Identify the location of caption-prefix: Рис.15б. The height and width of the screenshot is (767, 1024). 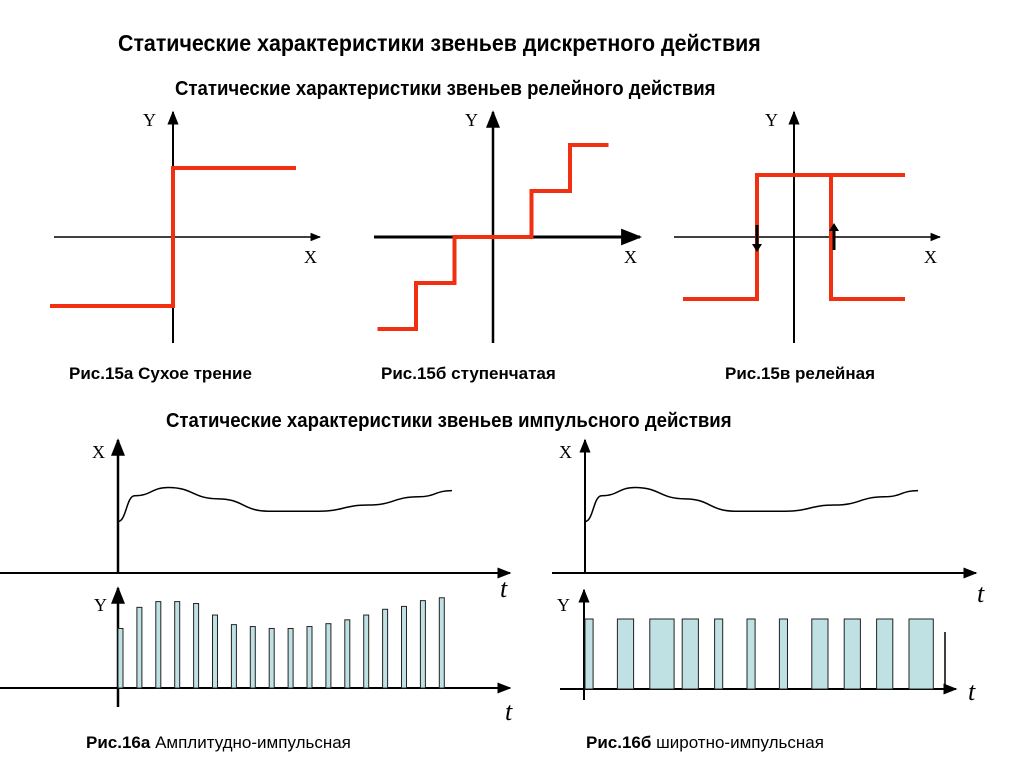
(414, 373).